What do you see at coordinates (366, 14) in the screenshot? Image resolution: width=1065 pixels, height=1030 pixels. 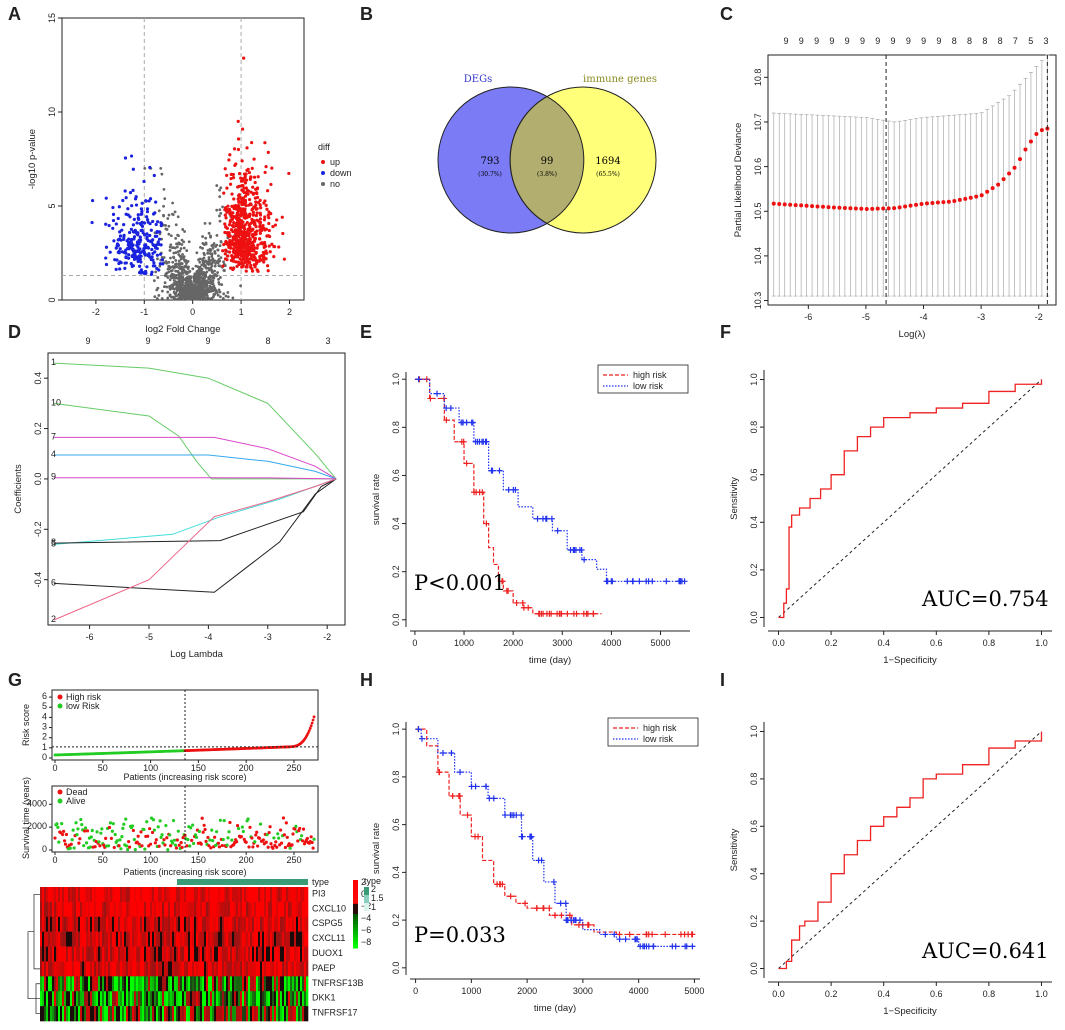 I see `panel-label-b: B` at bounding box center [366, 14].